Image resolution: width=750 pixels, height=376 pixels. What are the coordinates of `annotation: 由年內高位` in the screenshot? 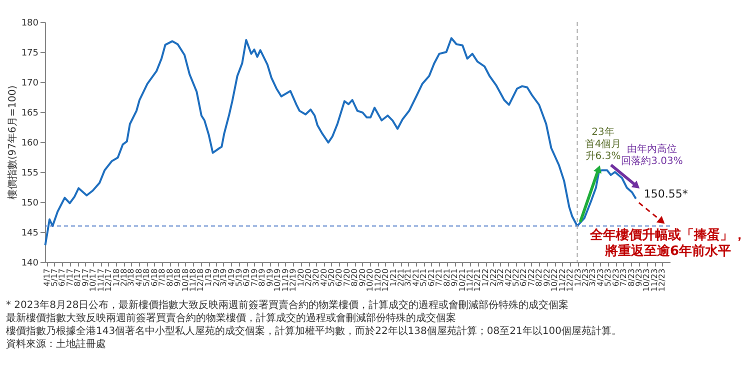 It's located at (652, 149).